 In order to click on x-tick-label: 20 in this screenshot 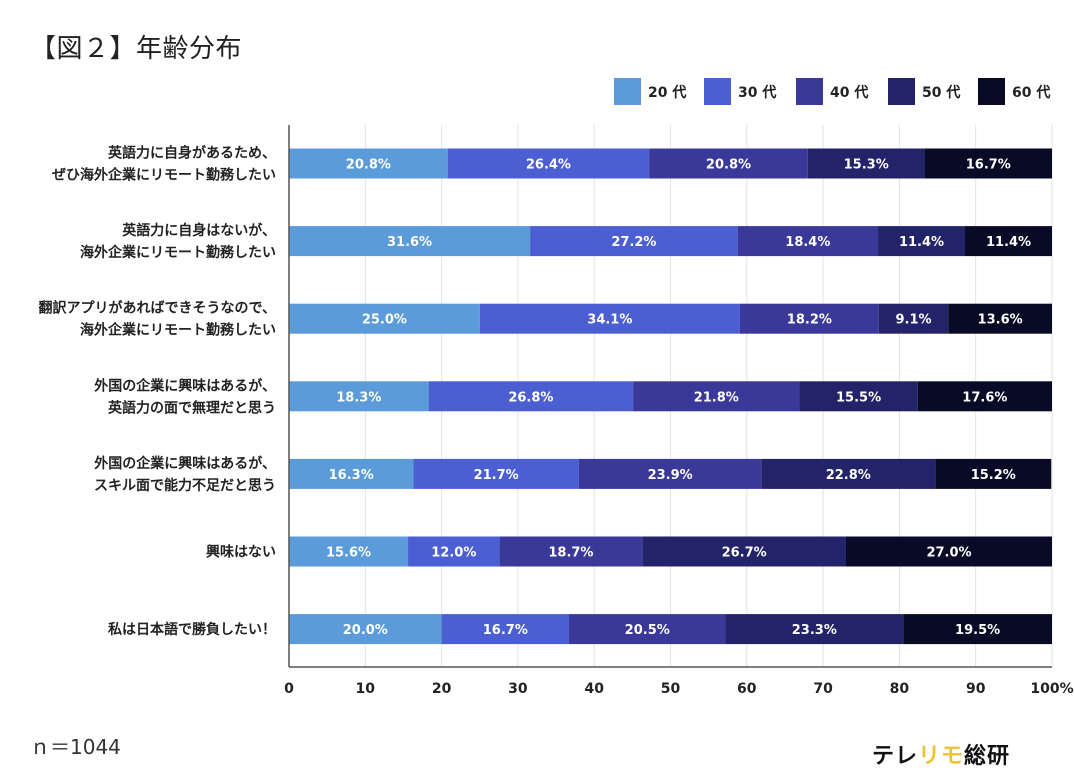, I will do `click(442, 689)`.